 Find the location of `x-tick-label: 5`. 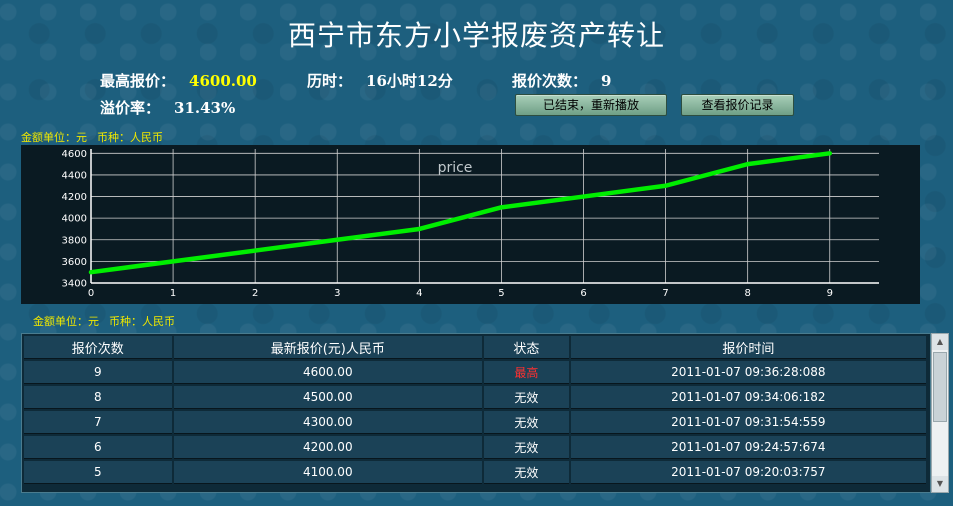

x-tick-label: 5 is located at coordinates (501, 293).